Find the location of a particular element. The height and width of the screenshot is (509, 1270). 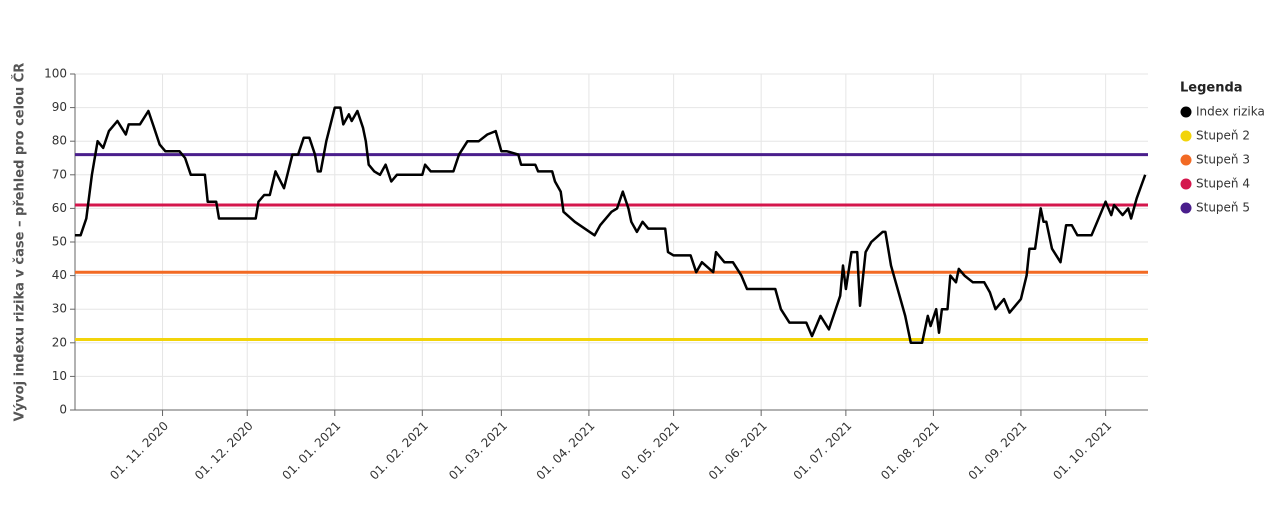

x-tick-label: 01. 05. 2021 is located at coordinates (650, 451).